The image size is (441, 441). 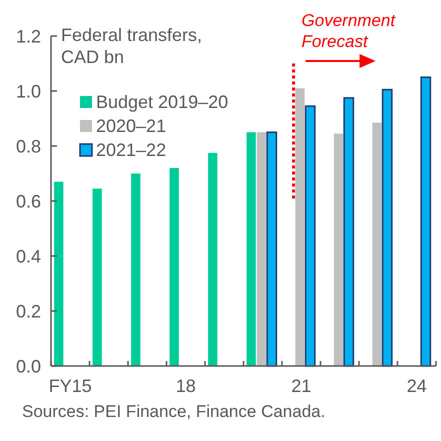 I want to click on y-tick-label: 1.0, so click(x=28, y=91).